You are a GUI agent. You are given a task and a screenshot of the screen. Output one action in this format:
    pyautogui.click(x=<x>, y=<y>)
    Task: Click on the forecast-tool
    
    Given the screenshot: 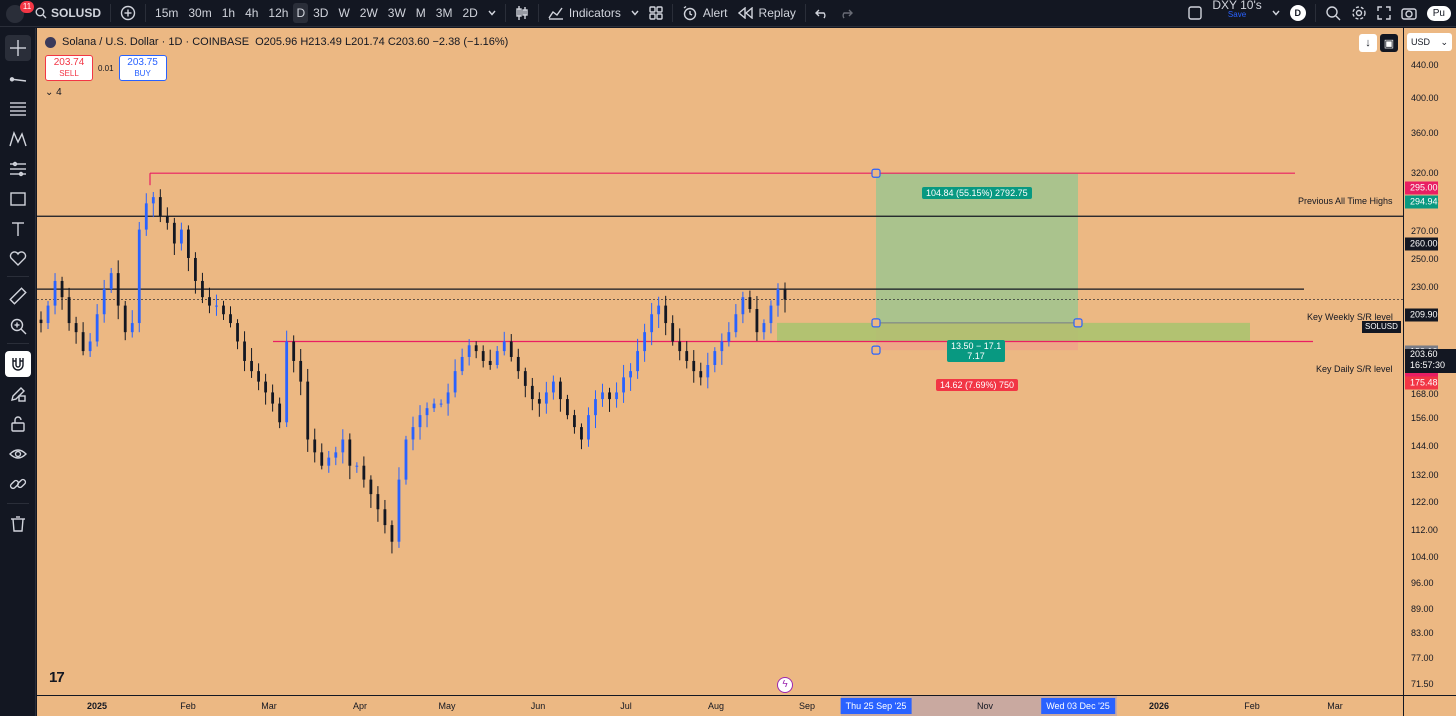 What is the action you would take?
    pyautogui.click(x=18, y=169)
    